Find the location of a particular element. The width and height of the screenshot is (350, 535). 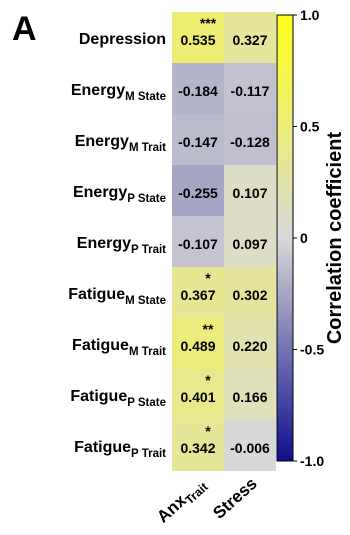

cell-value-label: 0.535 is located at coordinates (197, 40).